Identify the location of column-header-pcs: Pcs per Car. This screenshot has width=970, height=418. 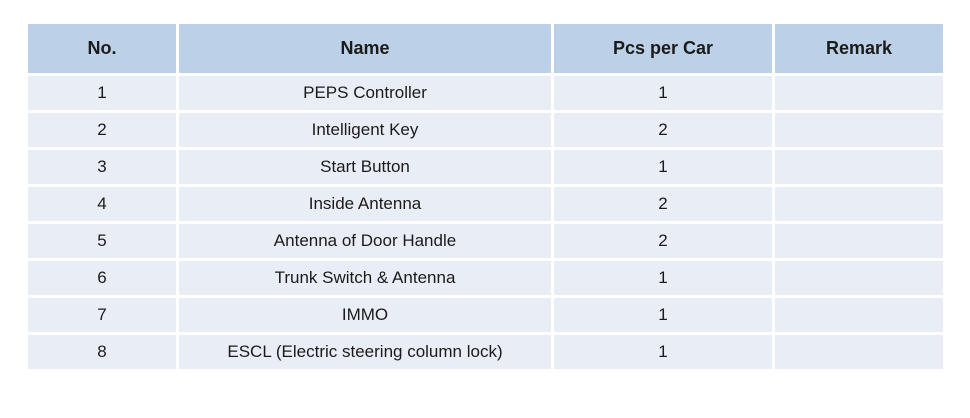
(663, 48).